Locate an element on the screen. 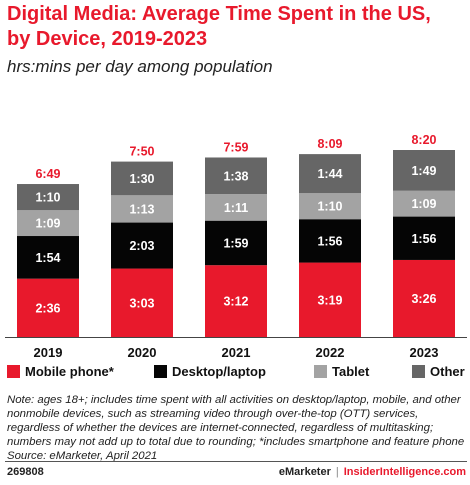 This screenshot has width=470, height=485. x-tick-label-2019: 2019 is located at coordinates (48, 352).